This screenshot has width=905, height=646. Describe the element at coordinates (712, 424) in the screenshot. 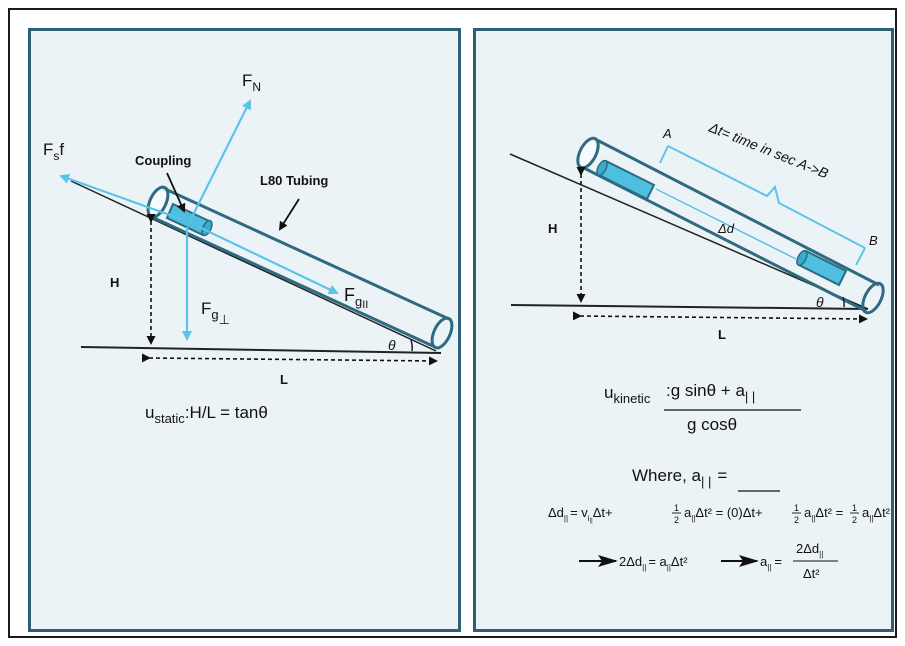

I see `svg-text: g cosθ` at that location.